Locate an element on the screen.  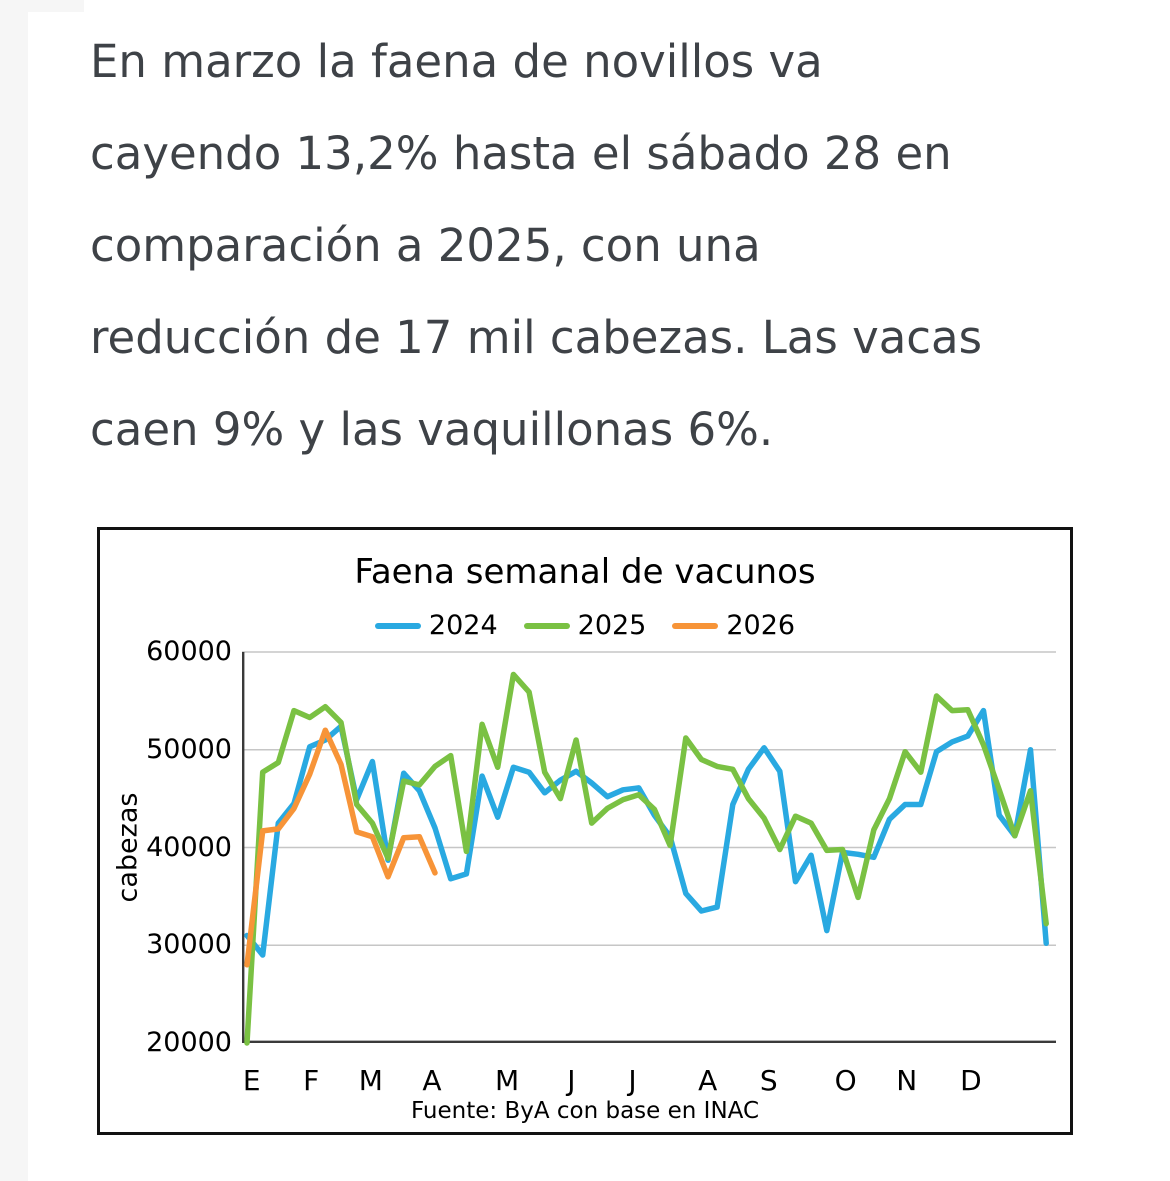
paragraph-line: comparación a 2025, con una is located at coordinates (425, 245).